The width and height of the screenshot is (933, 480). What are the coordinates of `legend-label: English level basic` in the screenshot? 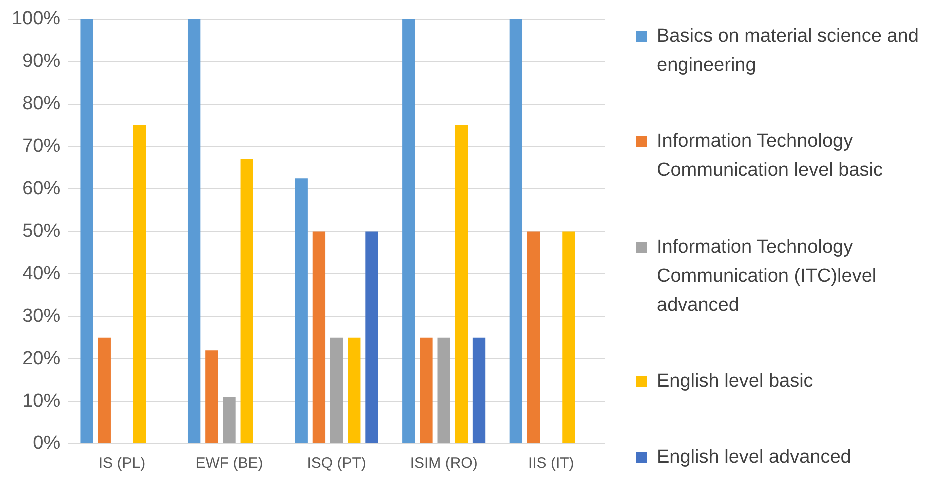 It's located at (735, 382).